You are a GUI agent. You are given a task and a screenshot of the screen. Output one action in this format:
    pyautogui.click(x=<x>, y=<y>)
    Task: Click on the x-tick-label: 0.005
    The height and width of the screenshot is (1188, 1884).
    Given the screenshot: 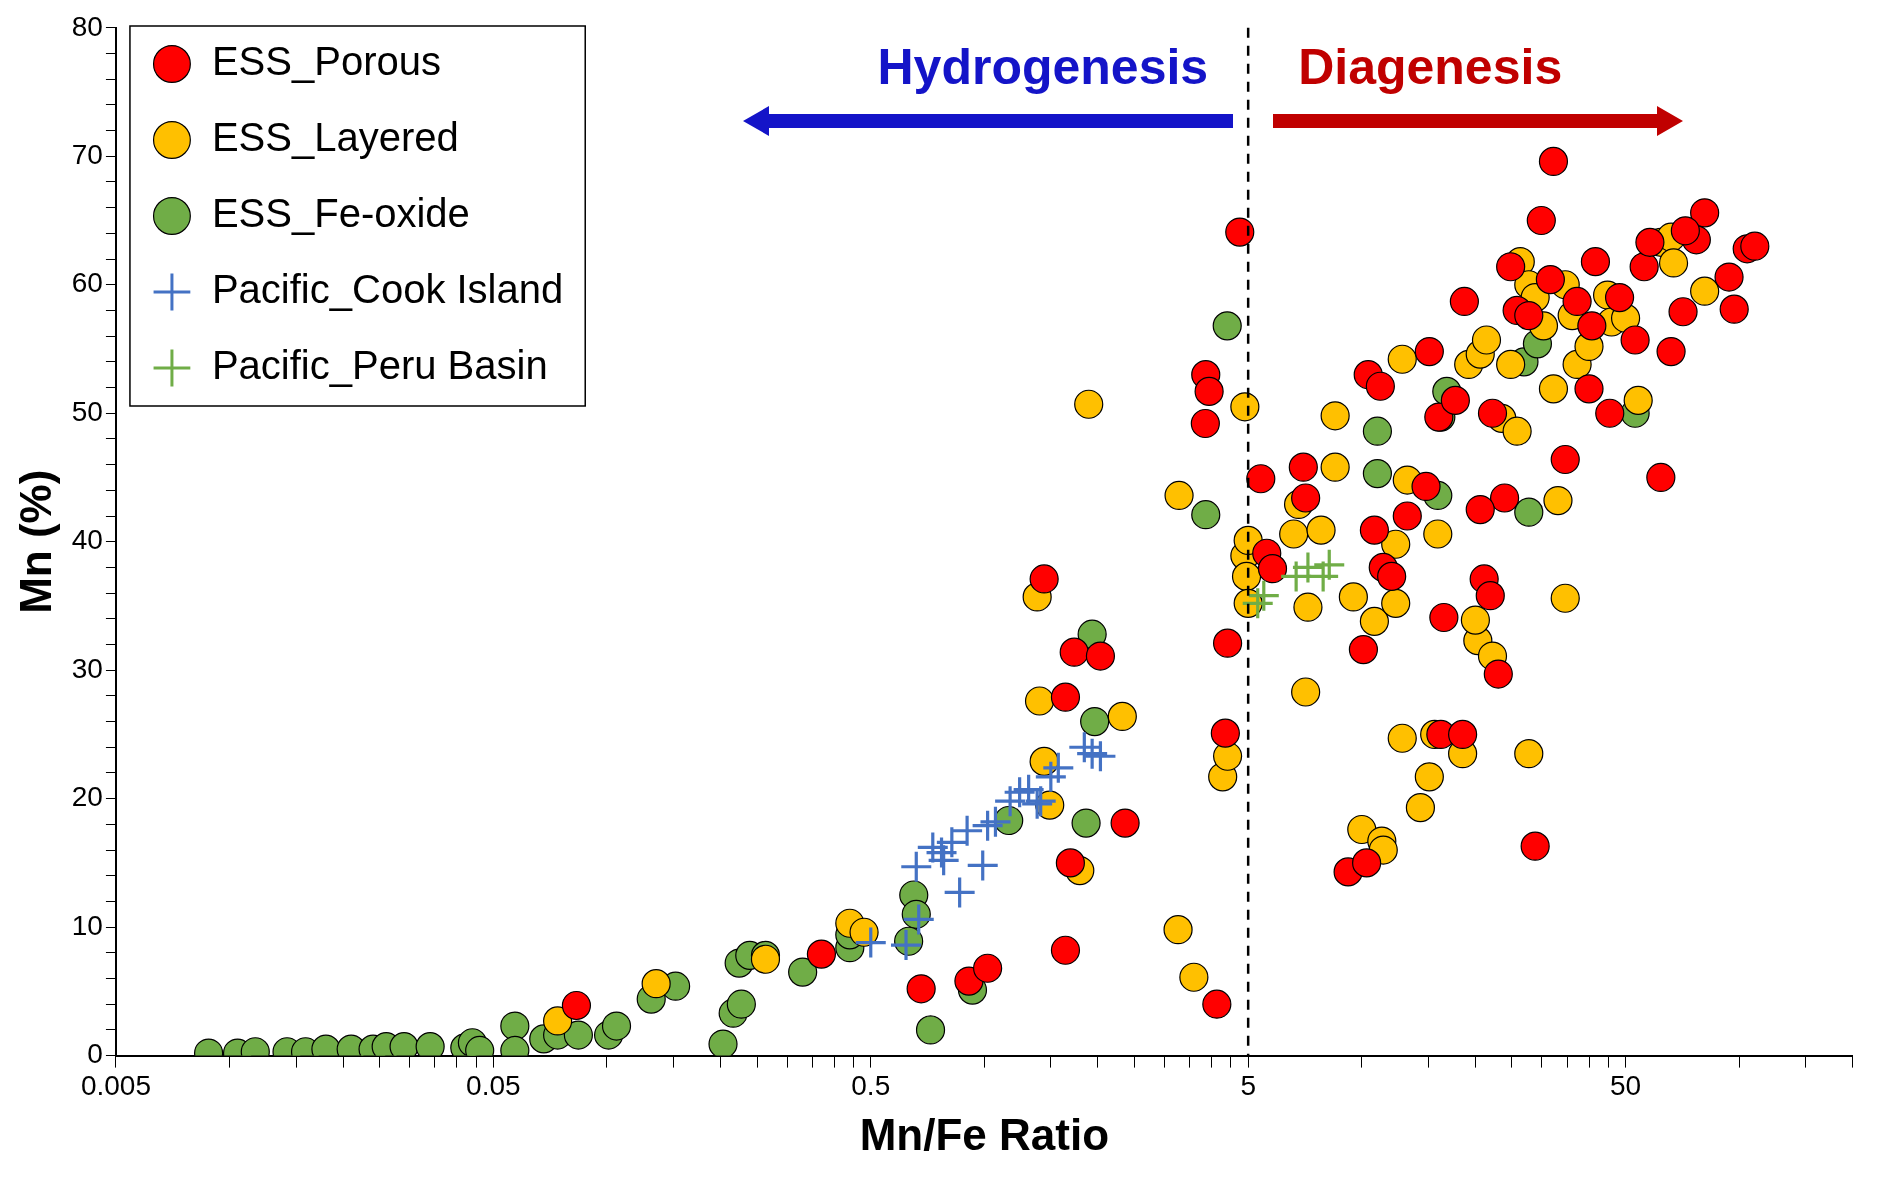 What is the action you would take?
    pyautogui.click(x=115, y=1086)
    